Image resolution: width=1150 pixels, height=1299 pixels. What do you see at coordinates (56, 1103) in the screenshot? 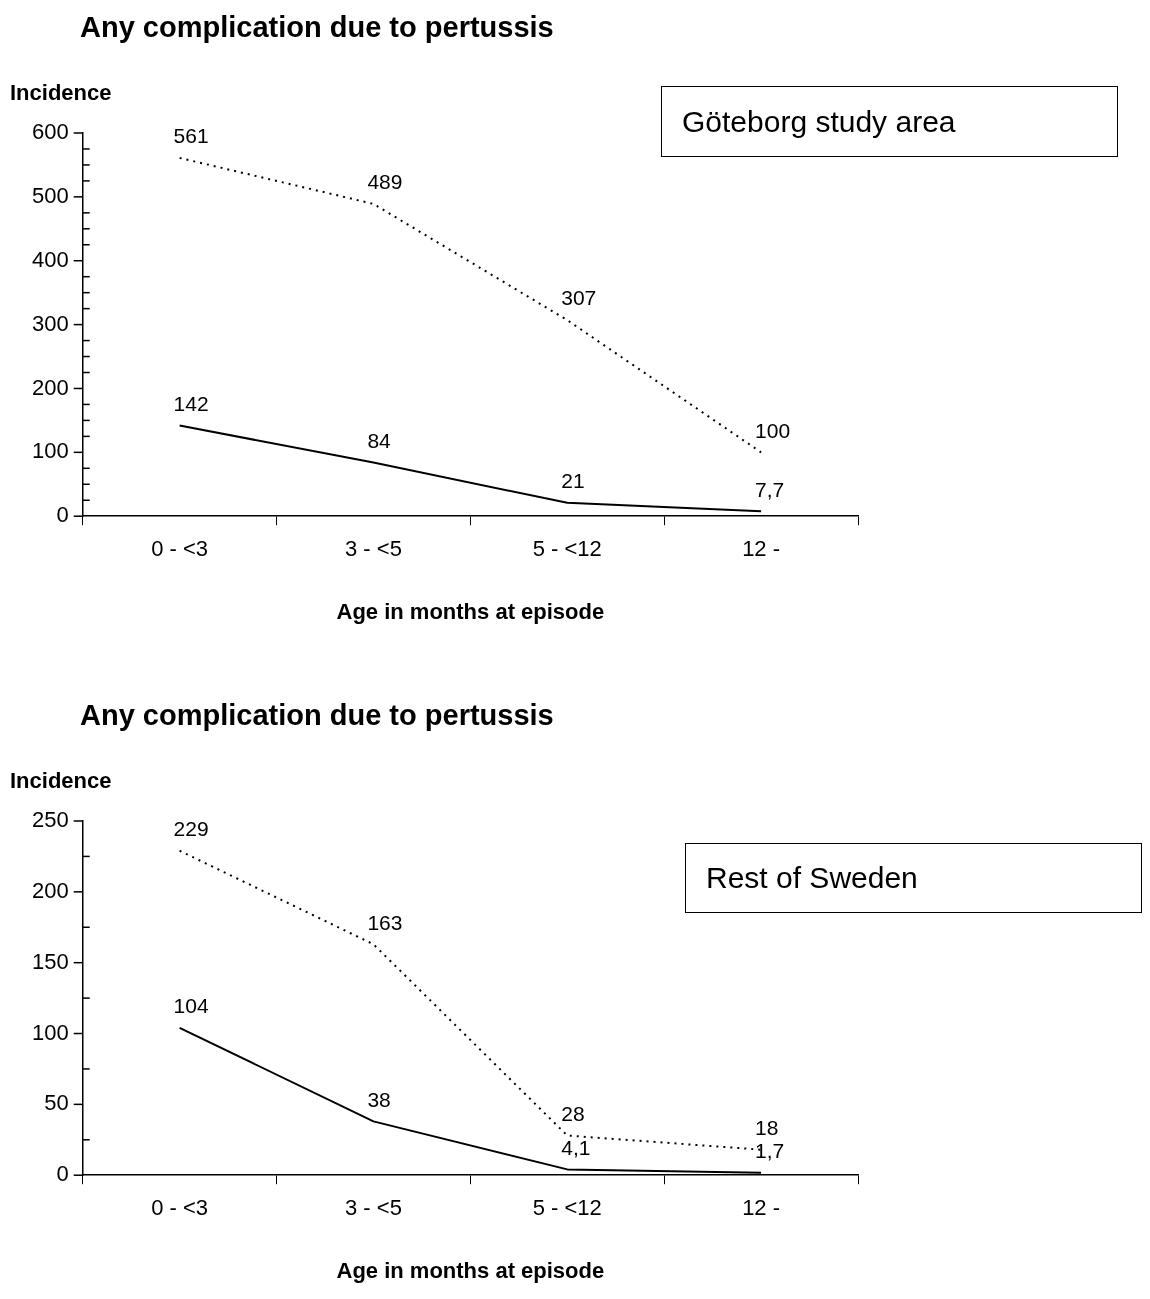
I see `y-tick-label: 50` at bounding box center [56, 1103].